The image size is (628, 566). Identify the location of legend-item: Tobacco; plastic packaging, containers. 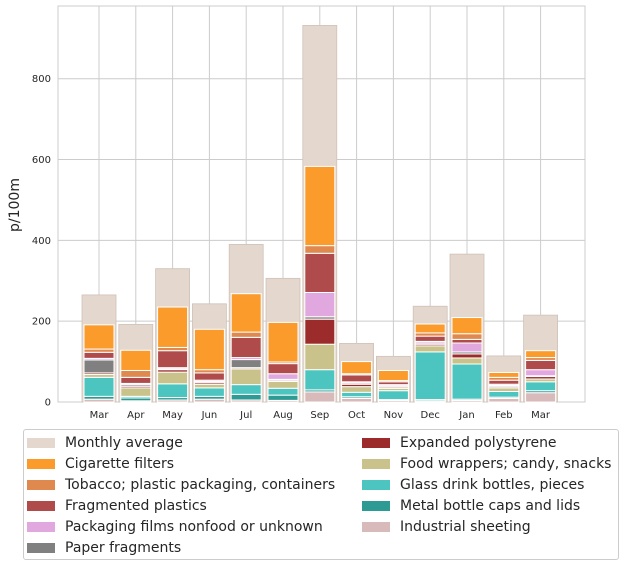
(181, 484).